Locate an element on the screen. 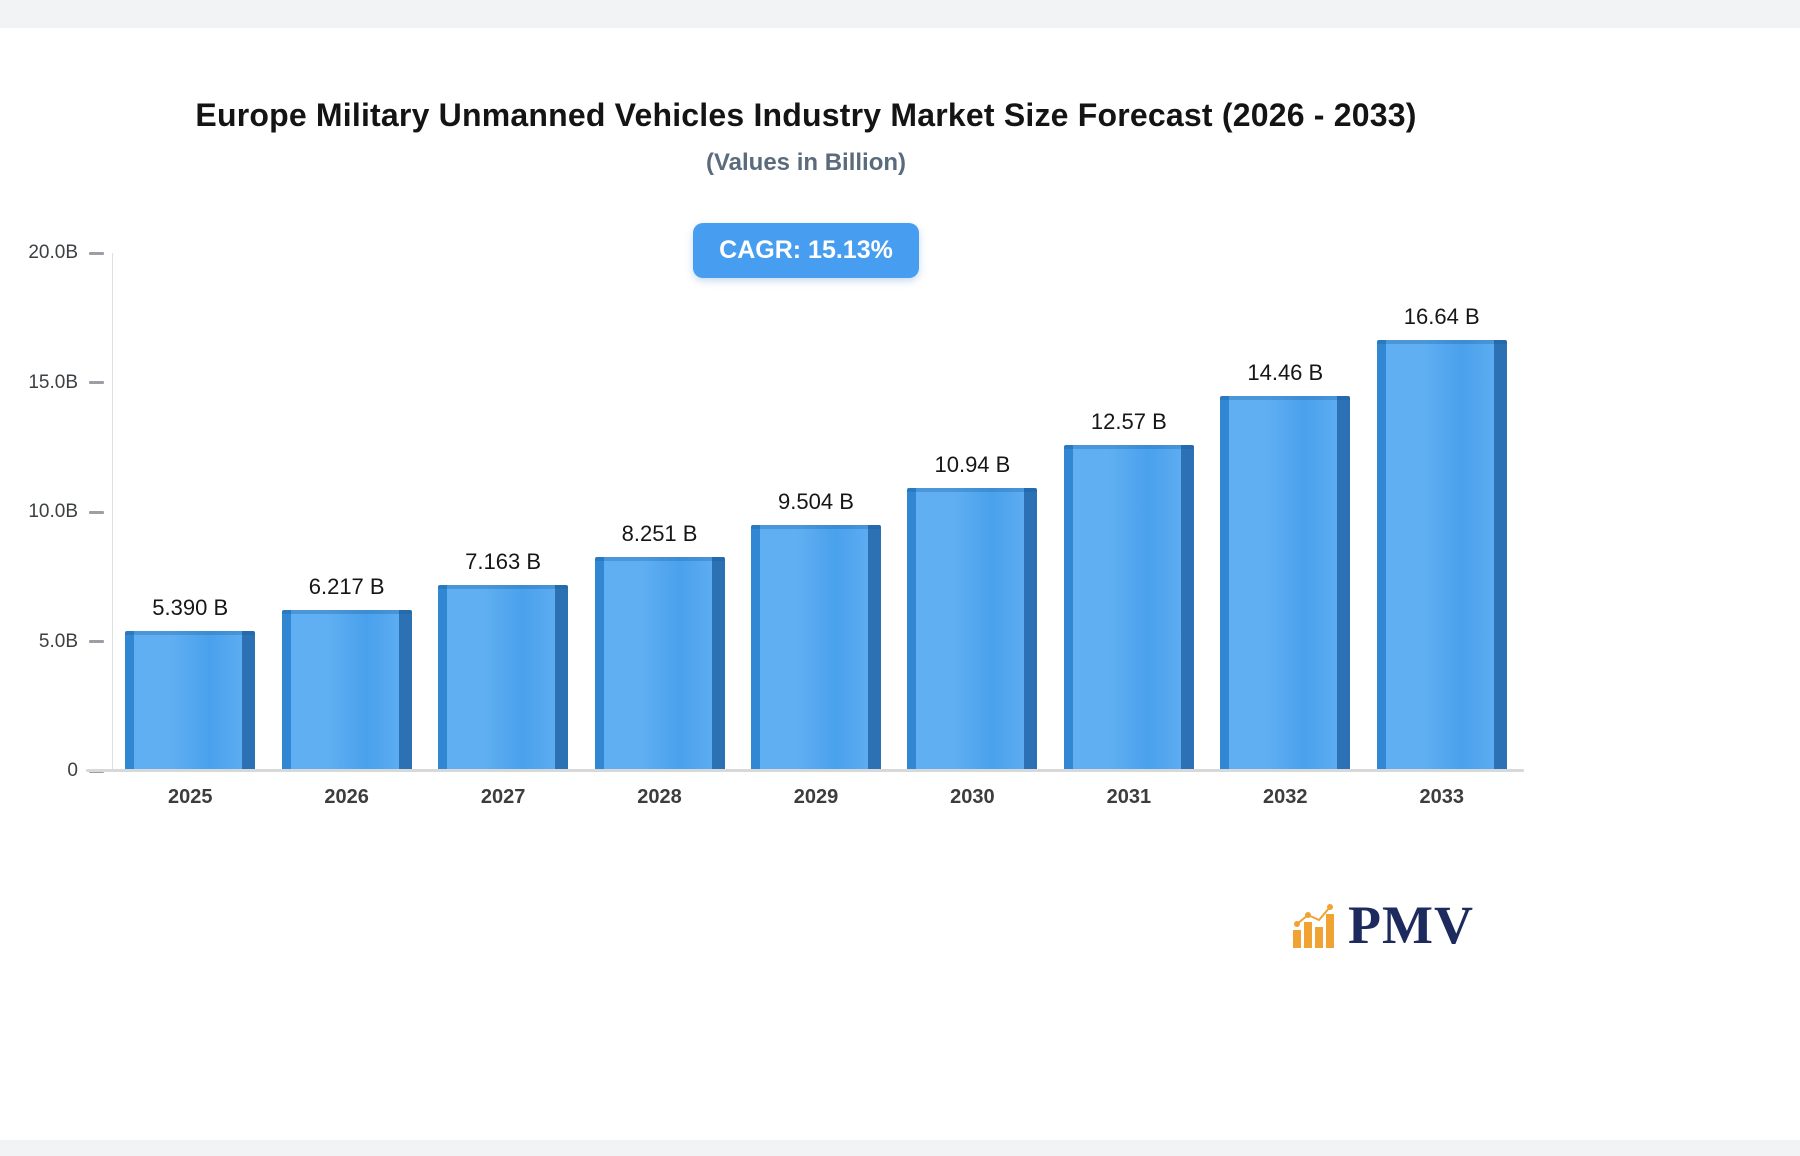 Image resolution: width=1800 pixels, height=1156 pixels. y-axis-line is located at coordinates (112, 512).